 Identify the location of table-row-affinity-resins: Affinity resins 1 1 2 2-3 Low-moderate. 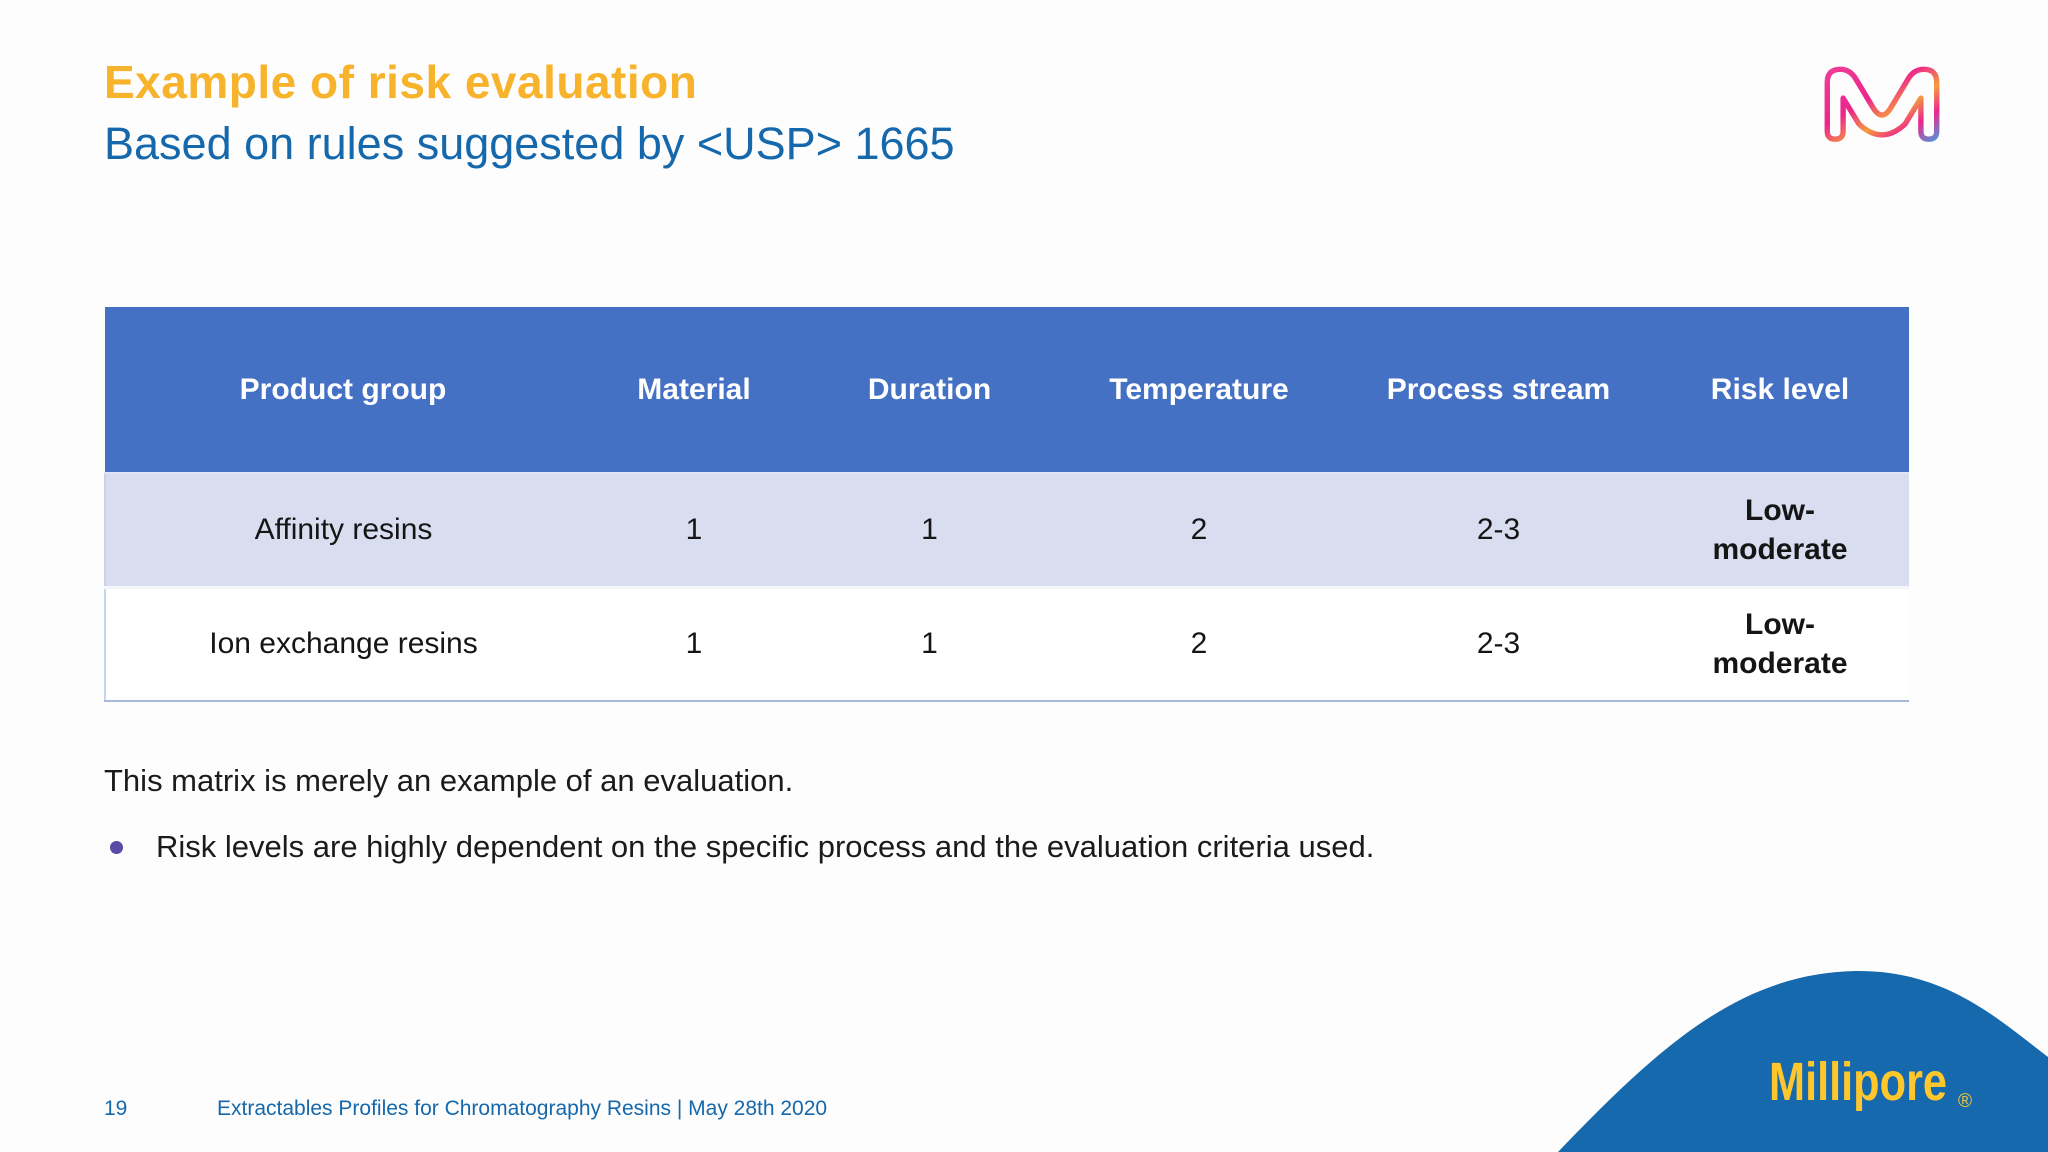
(1006, 531).